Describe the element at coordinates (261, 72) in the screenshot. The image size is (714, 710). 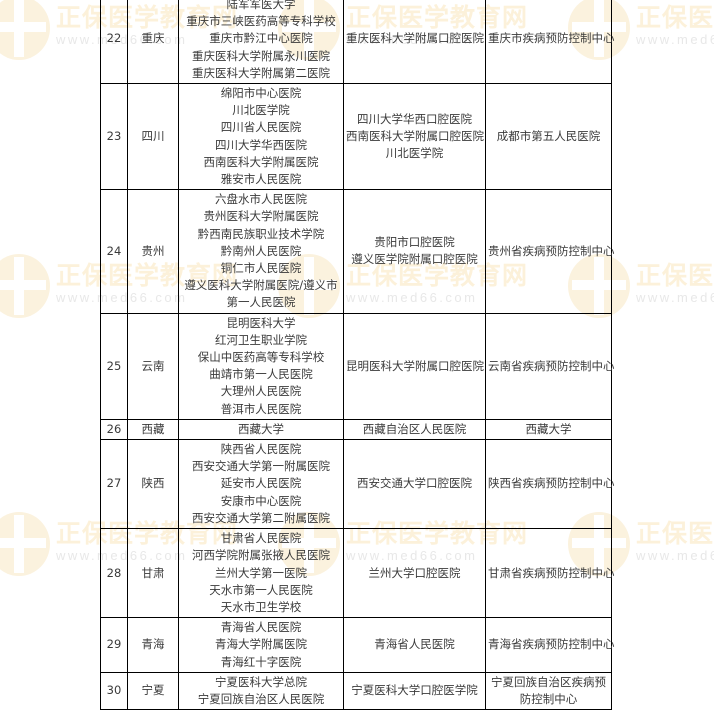
I see `table-cell-line: 重庆医科大学附属第二医院` at that location.